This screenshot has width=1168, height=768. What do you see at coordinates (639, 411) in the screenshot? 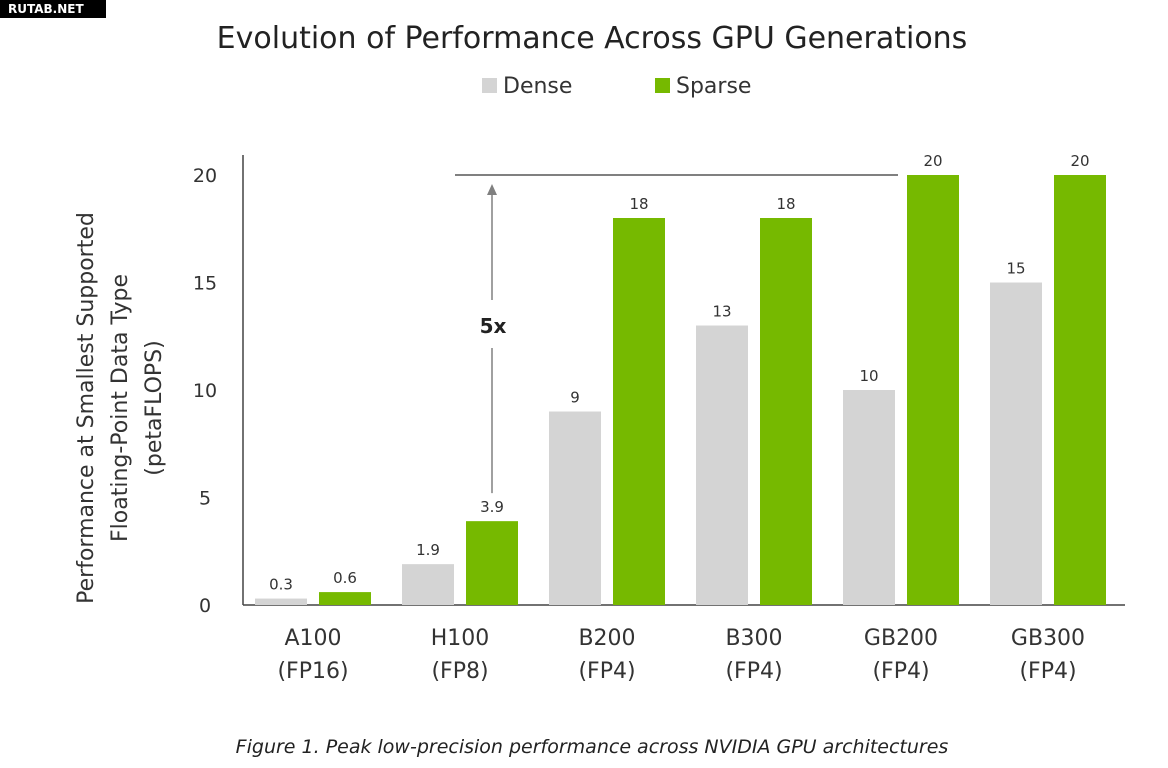
I see `bar-sparse-b200` at bounding box center [639, 411].